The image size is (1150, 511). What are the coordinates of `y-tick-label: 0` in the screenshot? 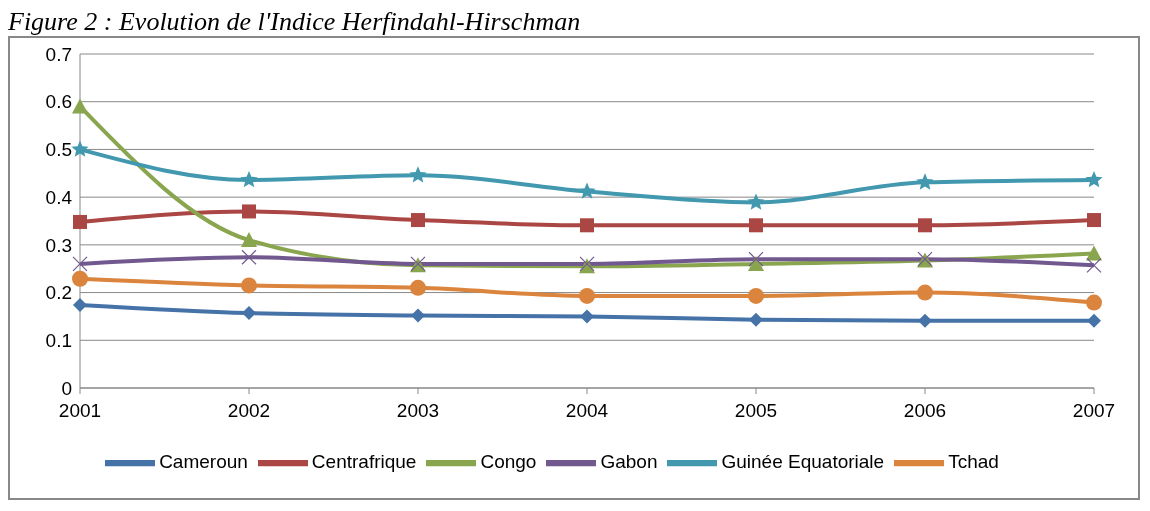 It's located at (66, 388).